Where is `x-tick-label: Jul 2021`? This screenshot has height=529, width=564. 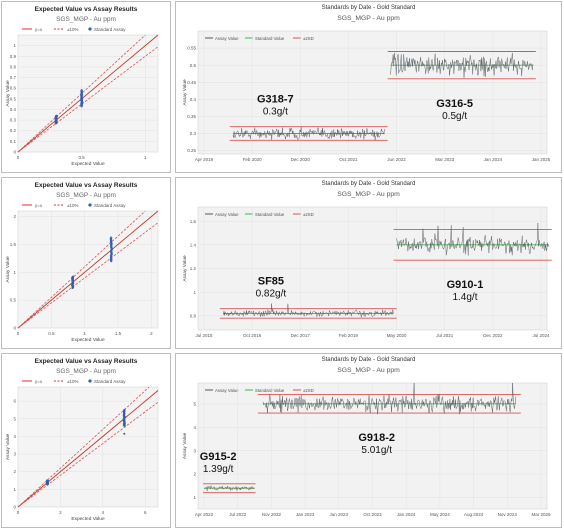 x-tick-label: Jul 2021 is located at coordinates (445, 335).